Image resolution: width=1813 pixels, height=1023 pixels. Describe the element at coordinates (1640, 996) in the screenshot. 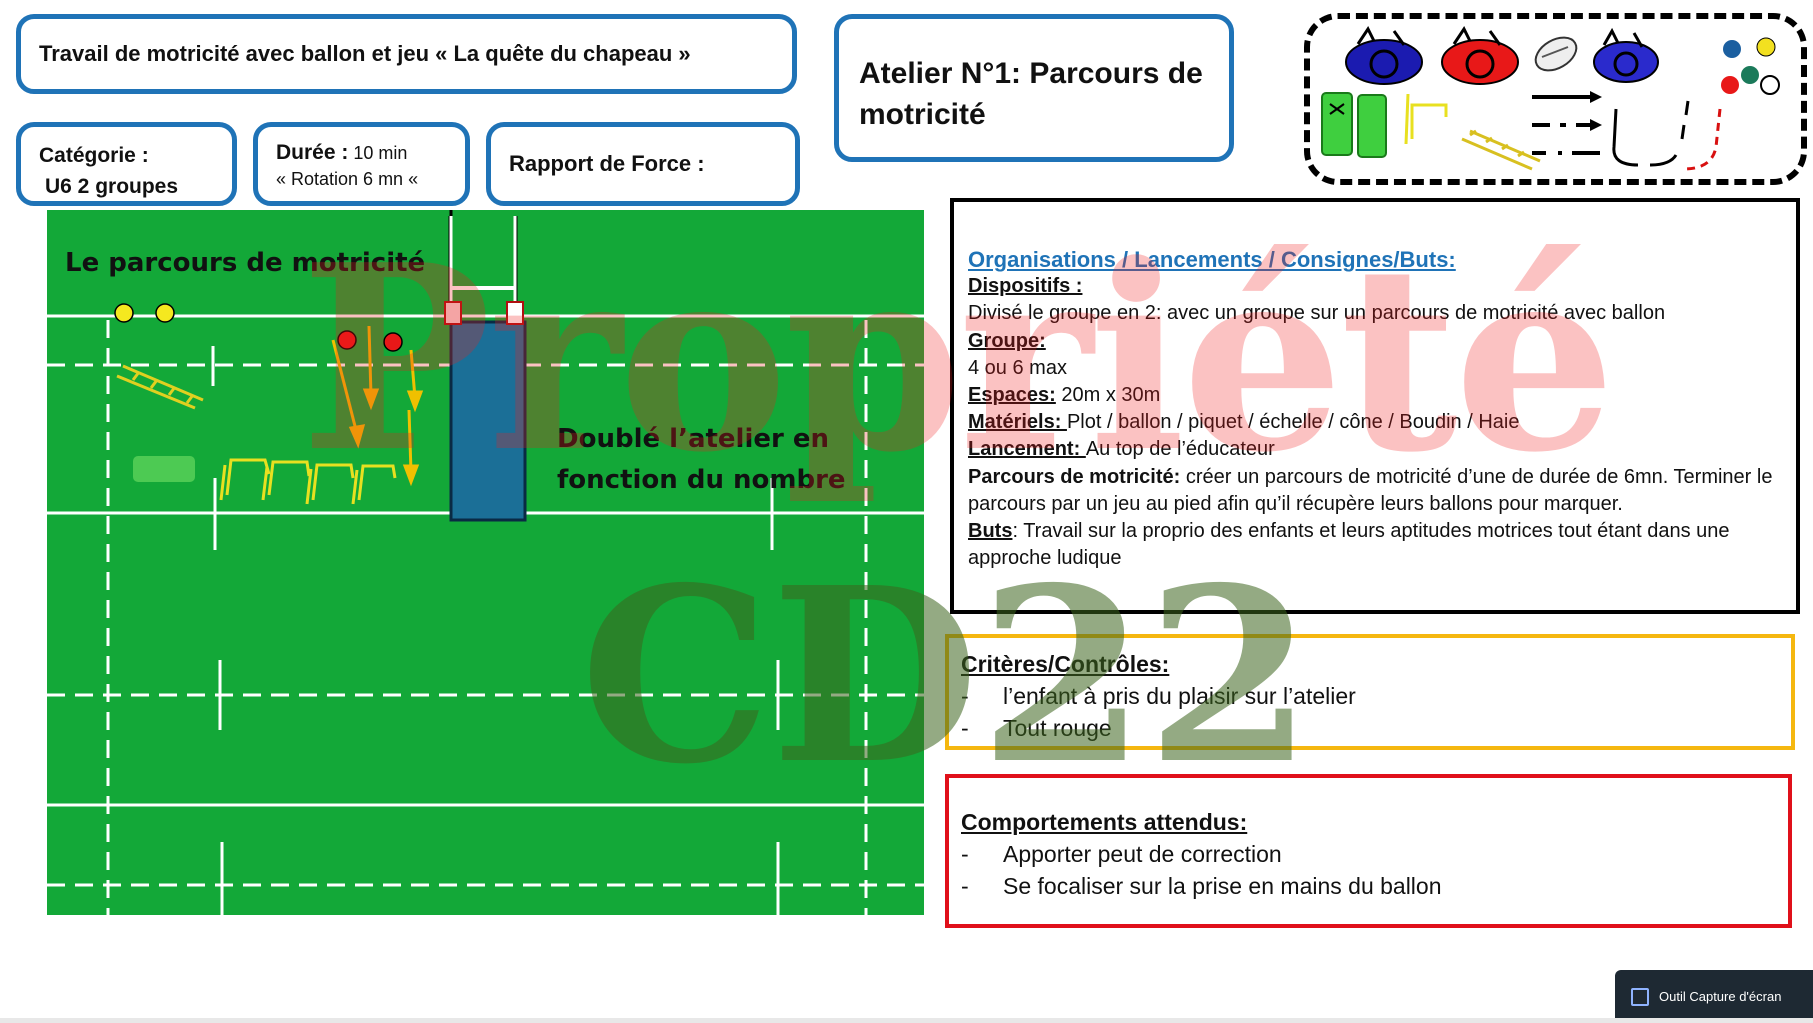

I see `snipping-tool-icon` at that location.